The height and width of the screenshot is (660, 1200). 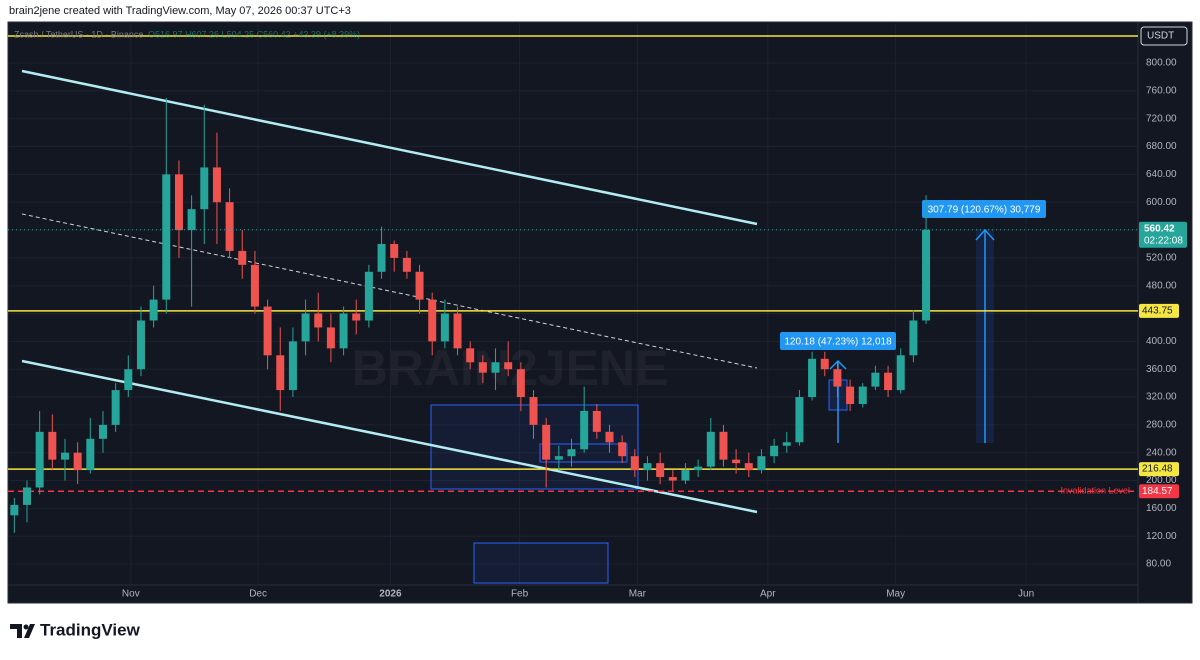 I want to click on y-tick-label: 360.00, so click(x=1161, y=369).